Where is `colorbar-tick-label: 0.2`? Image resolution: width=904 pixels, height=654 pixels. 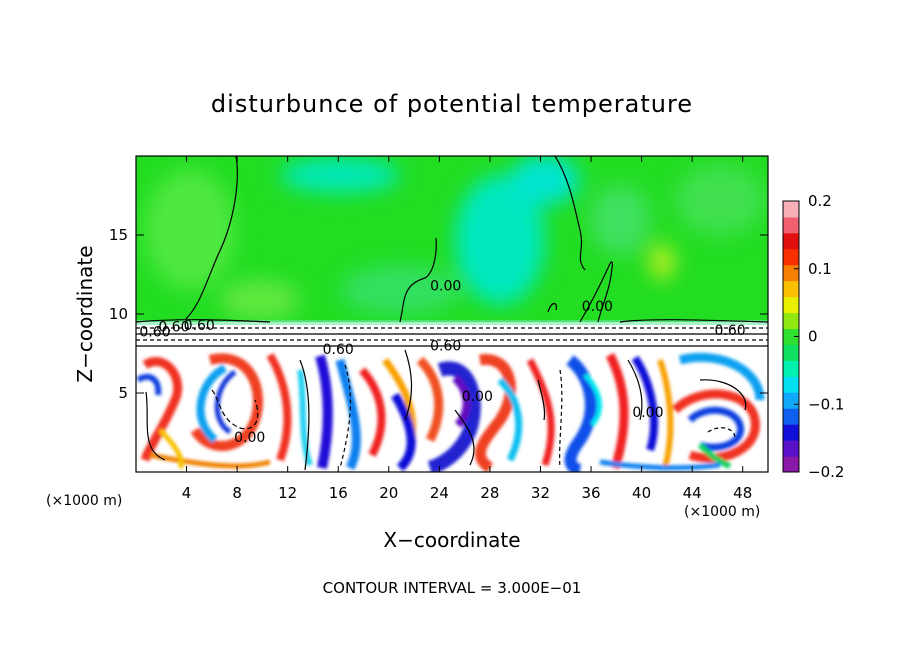 colorbar-tick-label: 0.2 is located at coordinates (820, 201).